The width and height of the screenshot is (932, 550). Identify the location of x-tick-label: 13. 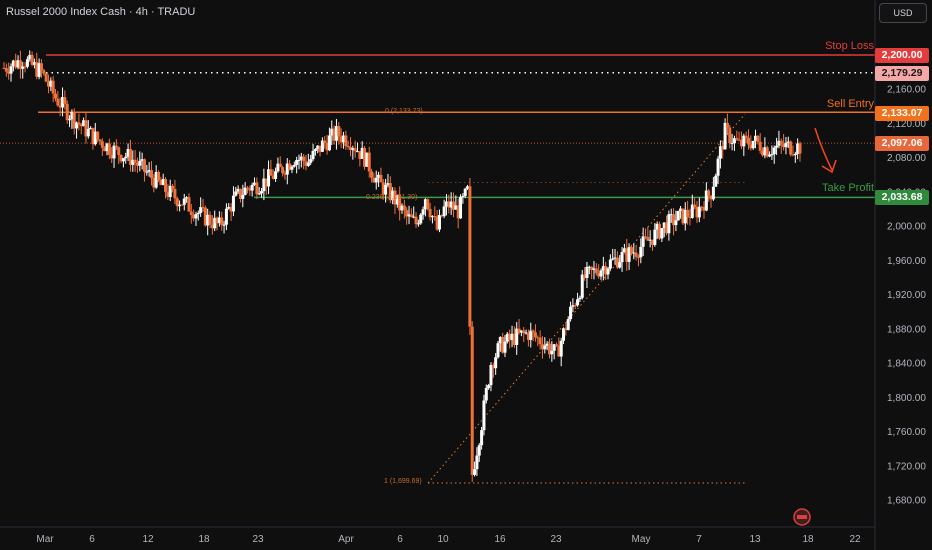
(755, 539).